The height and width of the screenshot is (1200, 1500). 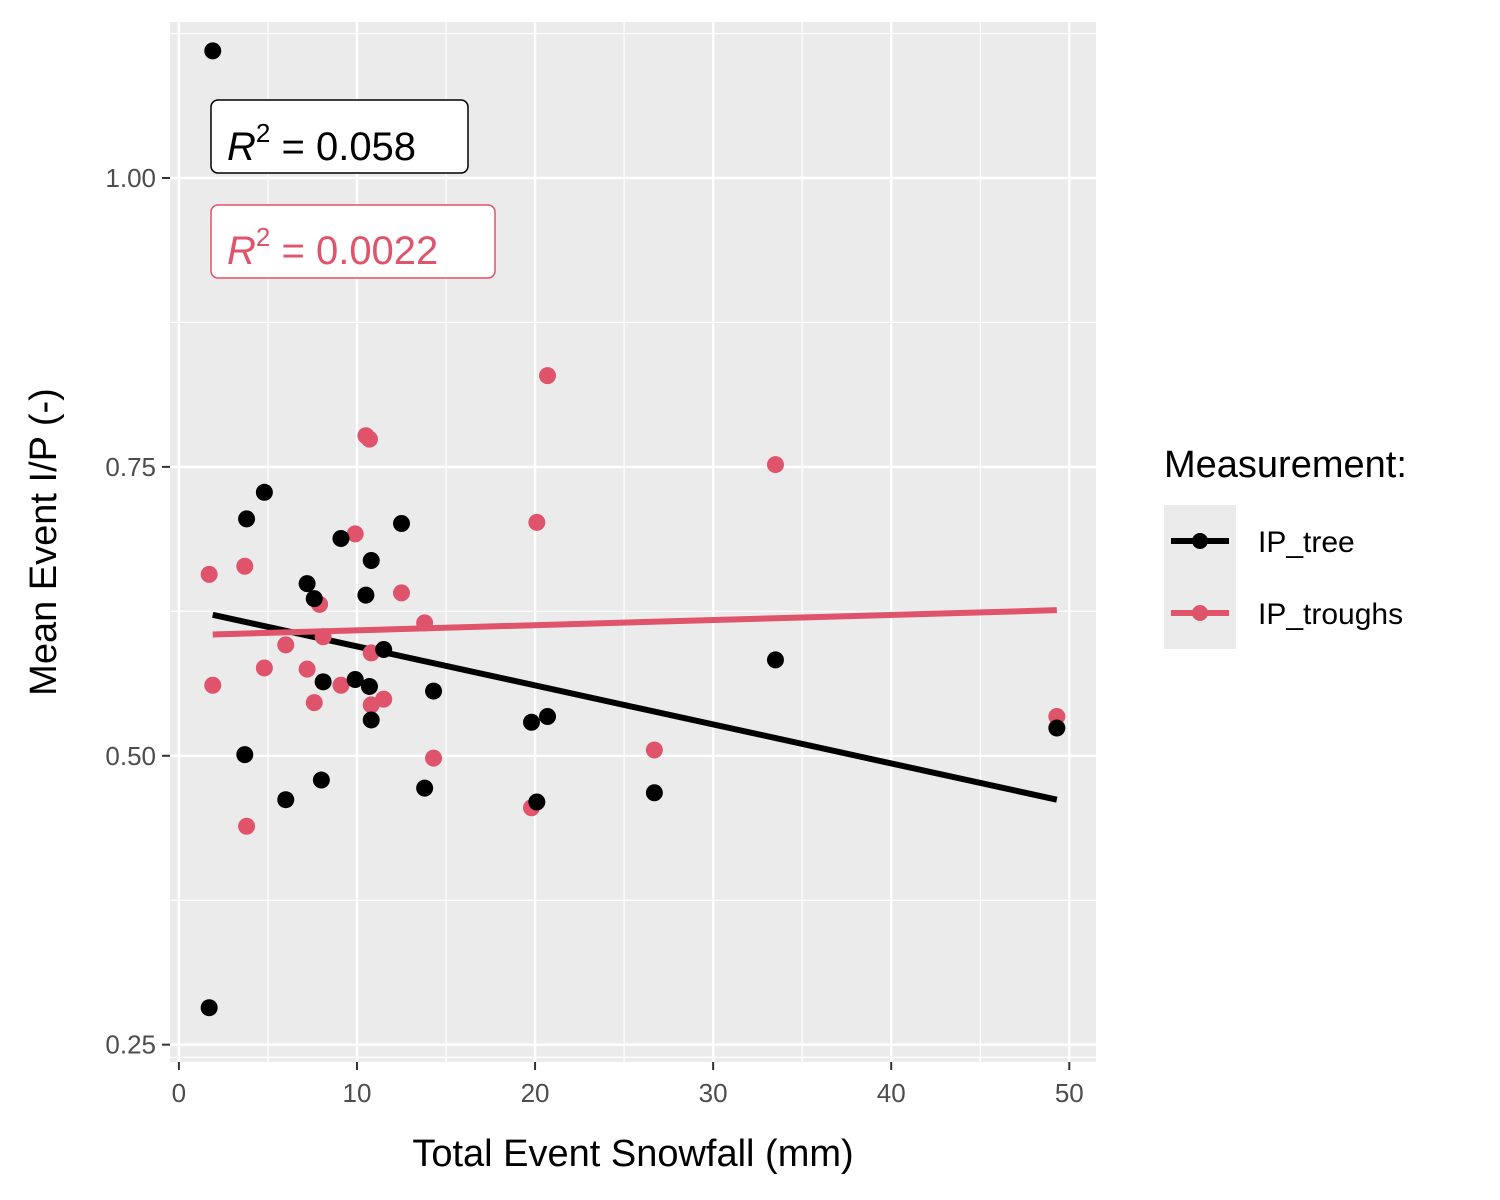 What do you see at coordinates (1200, 541) in the screenshot?
I see `legend-key-point-tree` at bounding box center [1200, 541].